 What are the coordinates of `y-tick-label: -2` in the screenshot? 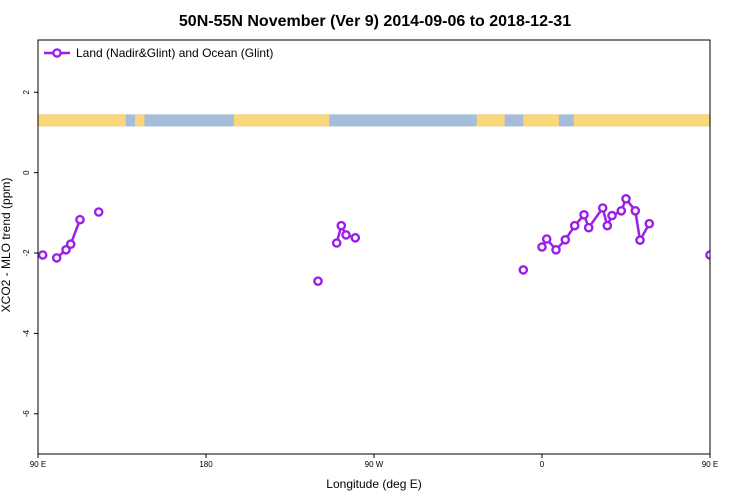 It's located at (26, 253).